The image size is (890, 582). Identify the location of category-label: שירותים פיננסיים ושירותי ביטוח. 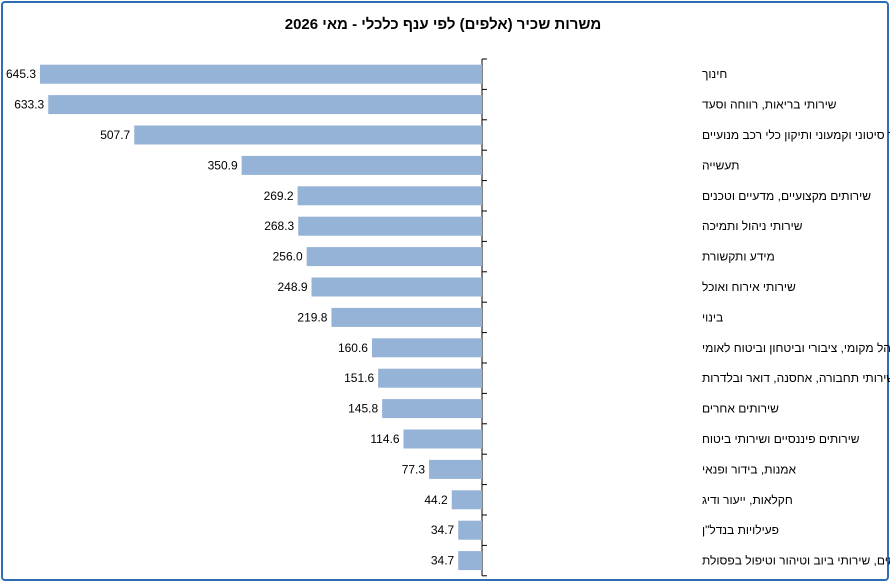
(781, 439).